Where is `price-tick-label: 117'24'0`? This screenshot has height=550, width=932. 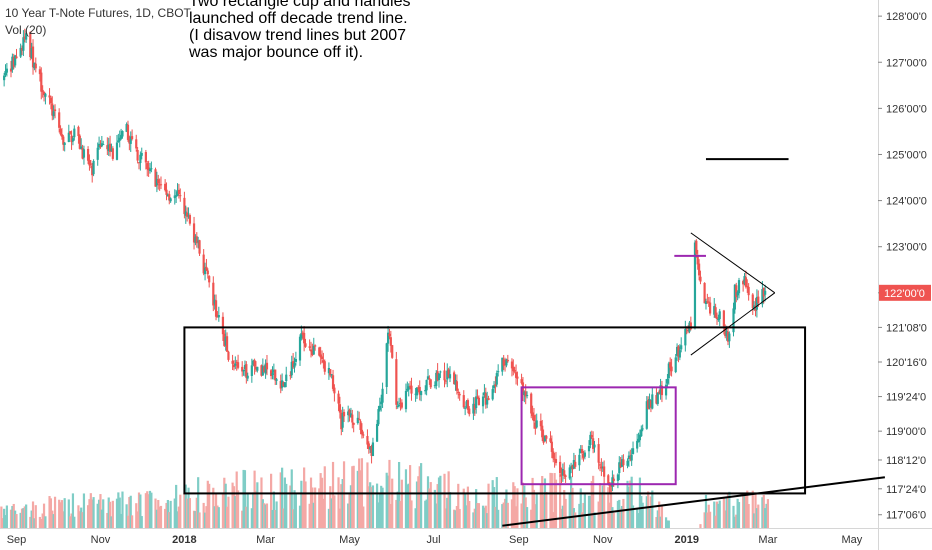 price-tick-label: 117'24'0 is located at coordinates (906, 490).